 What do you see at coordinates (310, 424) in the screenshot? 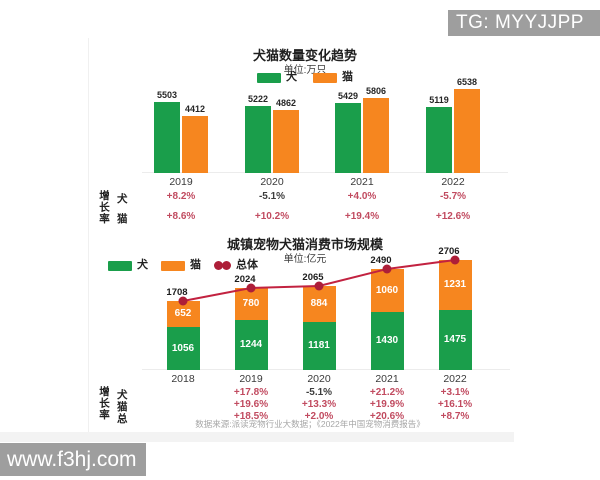
I see `data-source-note: 数据来源:派读宠物行业大数据；《2022年中国宠物消费报告》` at bounding box center [310, 424].